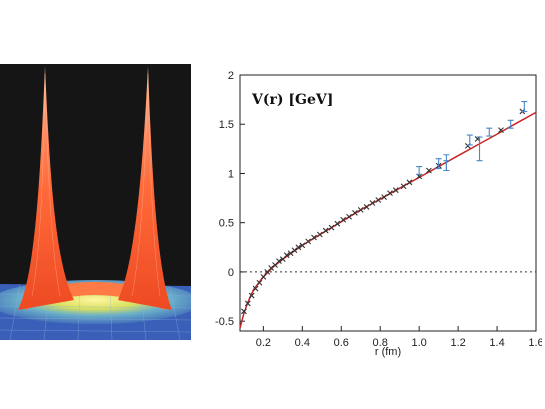  I want to click on x-tick-label: 0.4, so click(302, 343).